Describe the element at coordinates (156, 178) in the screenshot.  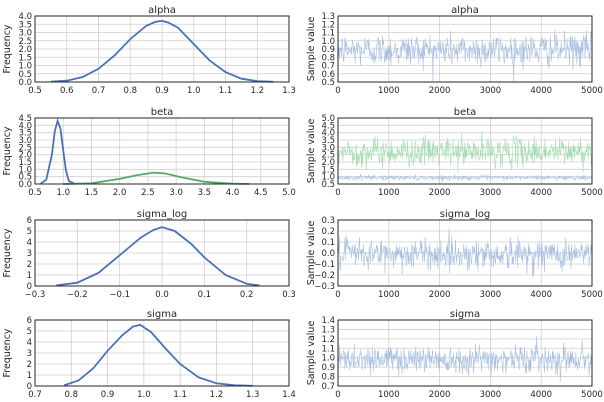
I see `kde-line` at that location.